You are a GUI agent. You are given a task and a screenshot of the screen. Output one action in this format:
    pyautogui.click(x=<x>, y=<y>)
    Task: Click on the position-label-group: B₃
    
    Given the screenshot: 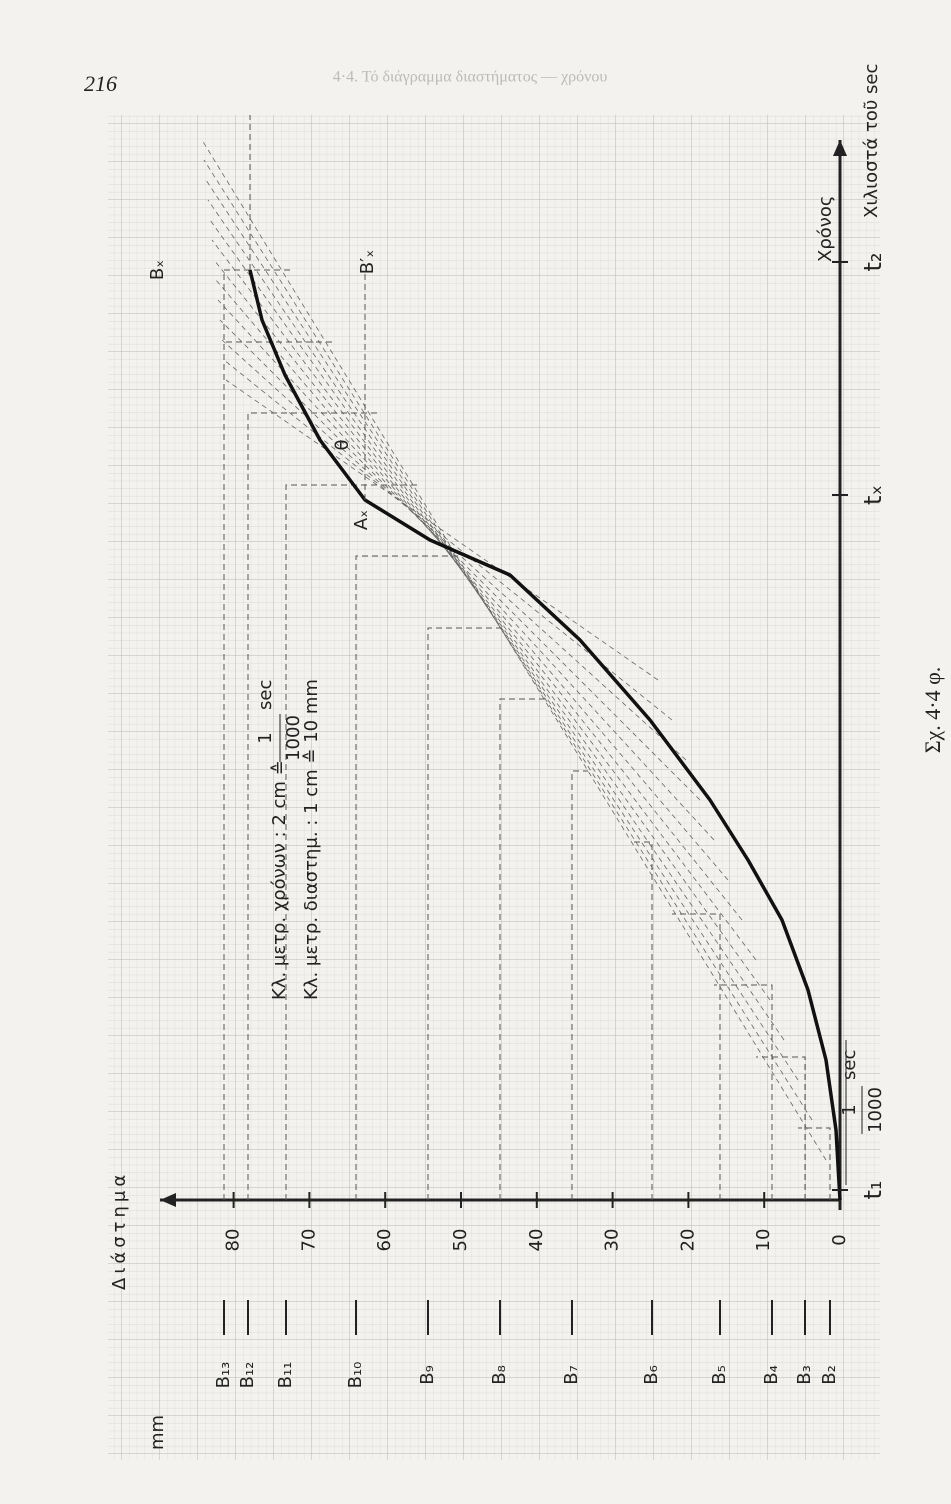 What is the action you would take?
    pyautogui.click(x=804, y=1375)
    